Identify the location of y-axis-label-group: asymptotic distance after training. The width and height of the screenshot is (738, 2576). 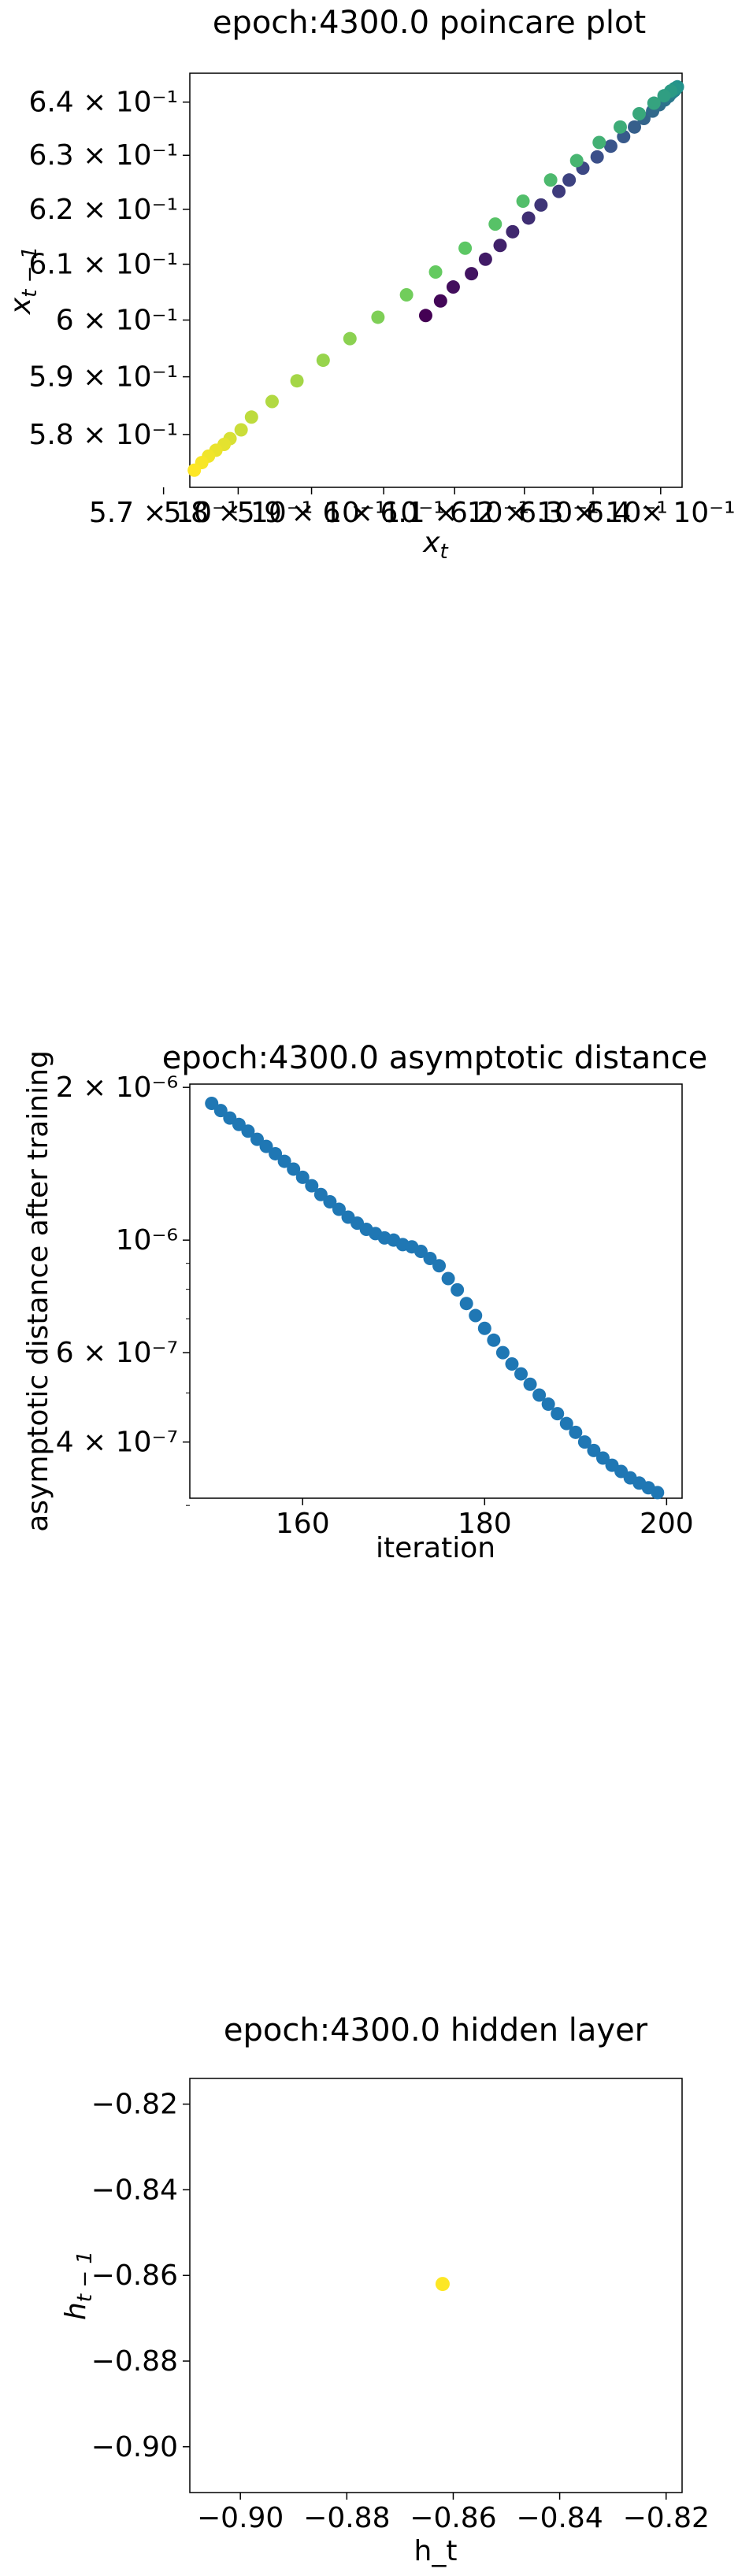
(38, 1291).